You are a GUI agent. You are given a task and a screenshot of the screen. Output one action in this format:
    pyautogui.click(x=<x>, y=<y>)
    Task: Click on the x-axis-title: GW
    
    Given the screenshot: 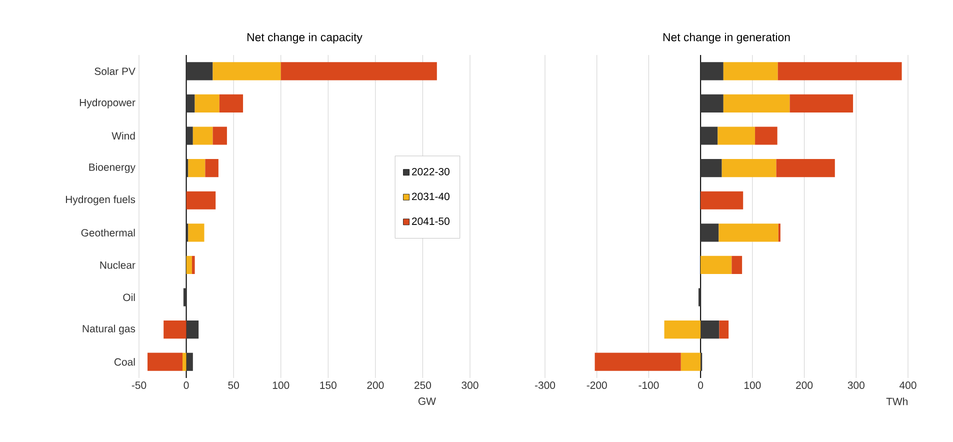 What is the action you would take?
    pyautogui.click(x=427, y=401)
    